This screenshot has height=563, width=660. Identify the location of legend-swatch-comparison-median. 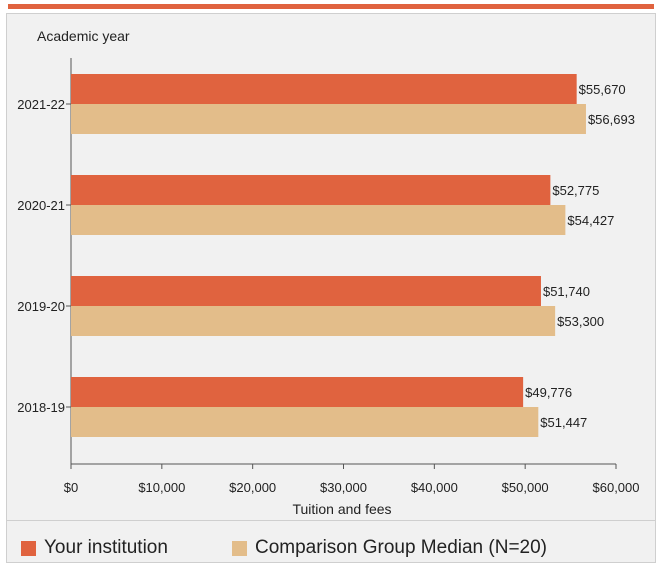
(239, 548).